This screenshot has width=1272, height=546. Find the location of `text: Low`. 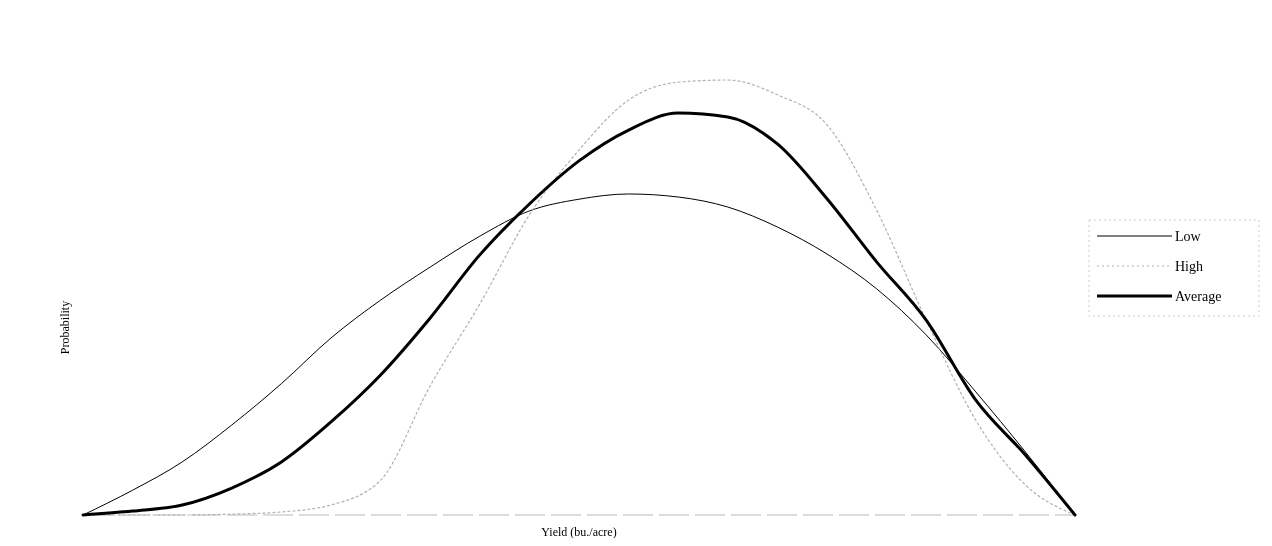

text: Low is located at coordinates (1188, 236).